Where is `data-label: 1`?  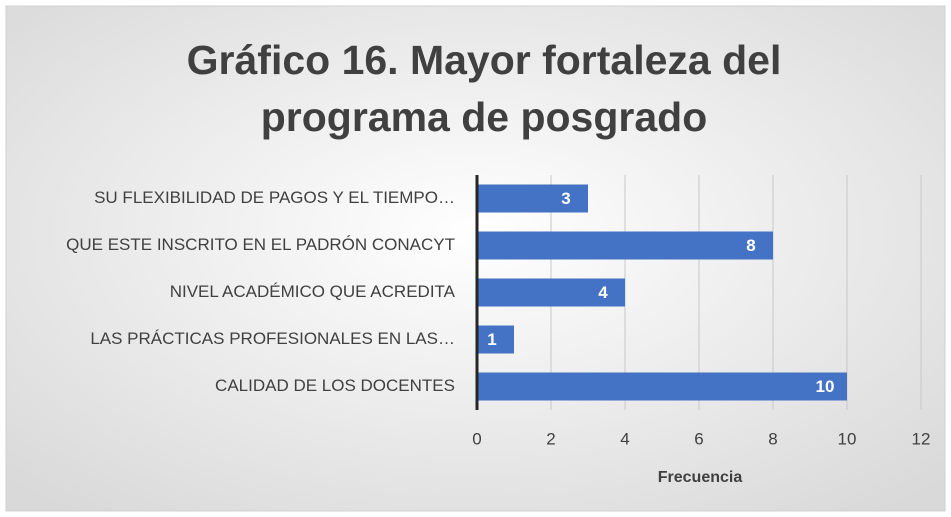
data-label: 1 is located at coordinates (491, 339).